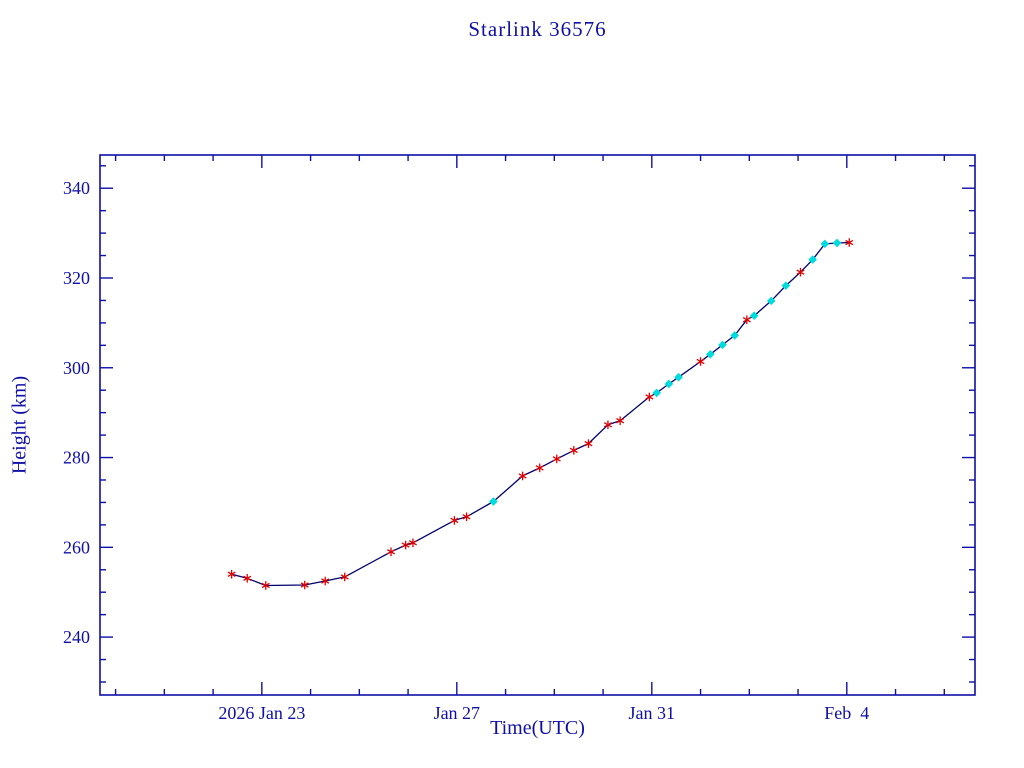 This screenshot has height=768, width=1024. I want to click on x-tick-label: Jan 27, so click(457, 713).